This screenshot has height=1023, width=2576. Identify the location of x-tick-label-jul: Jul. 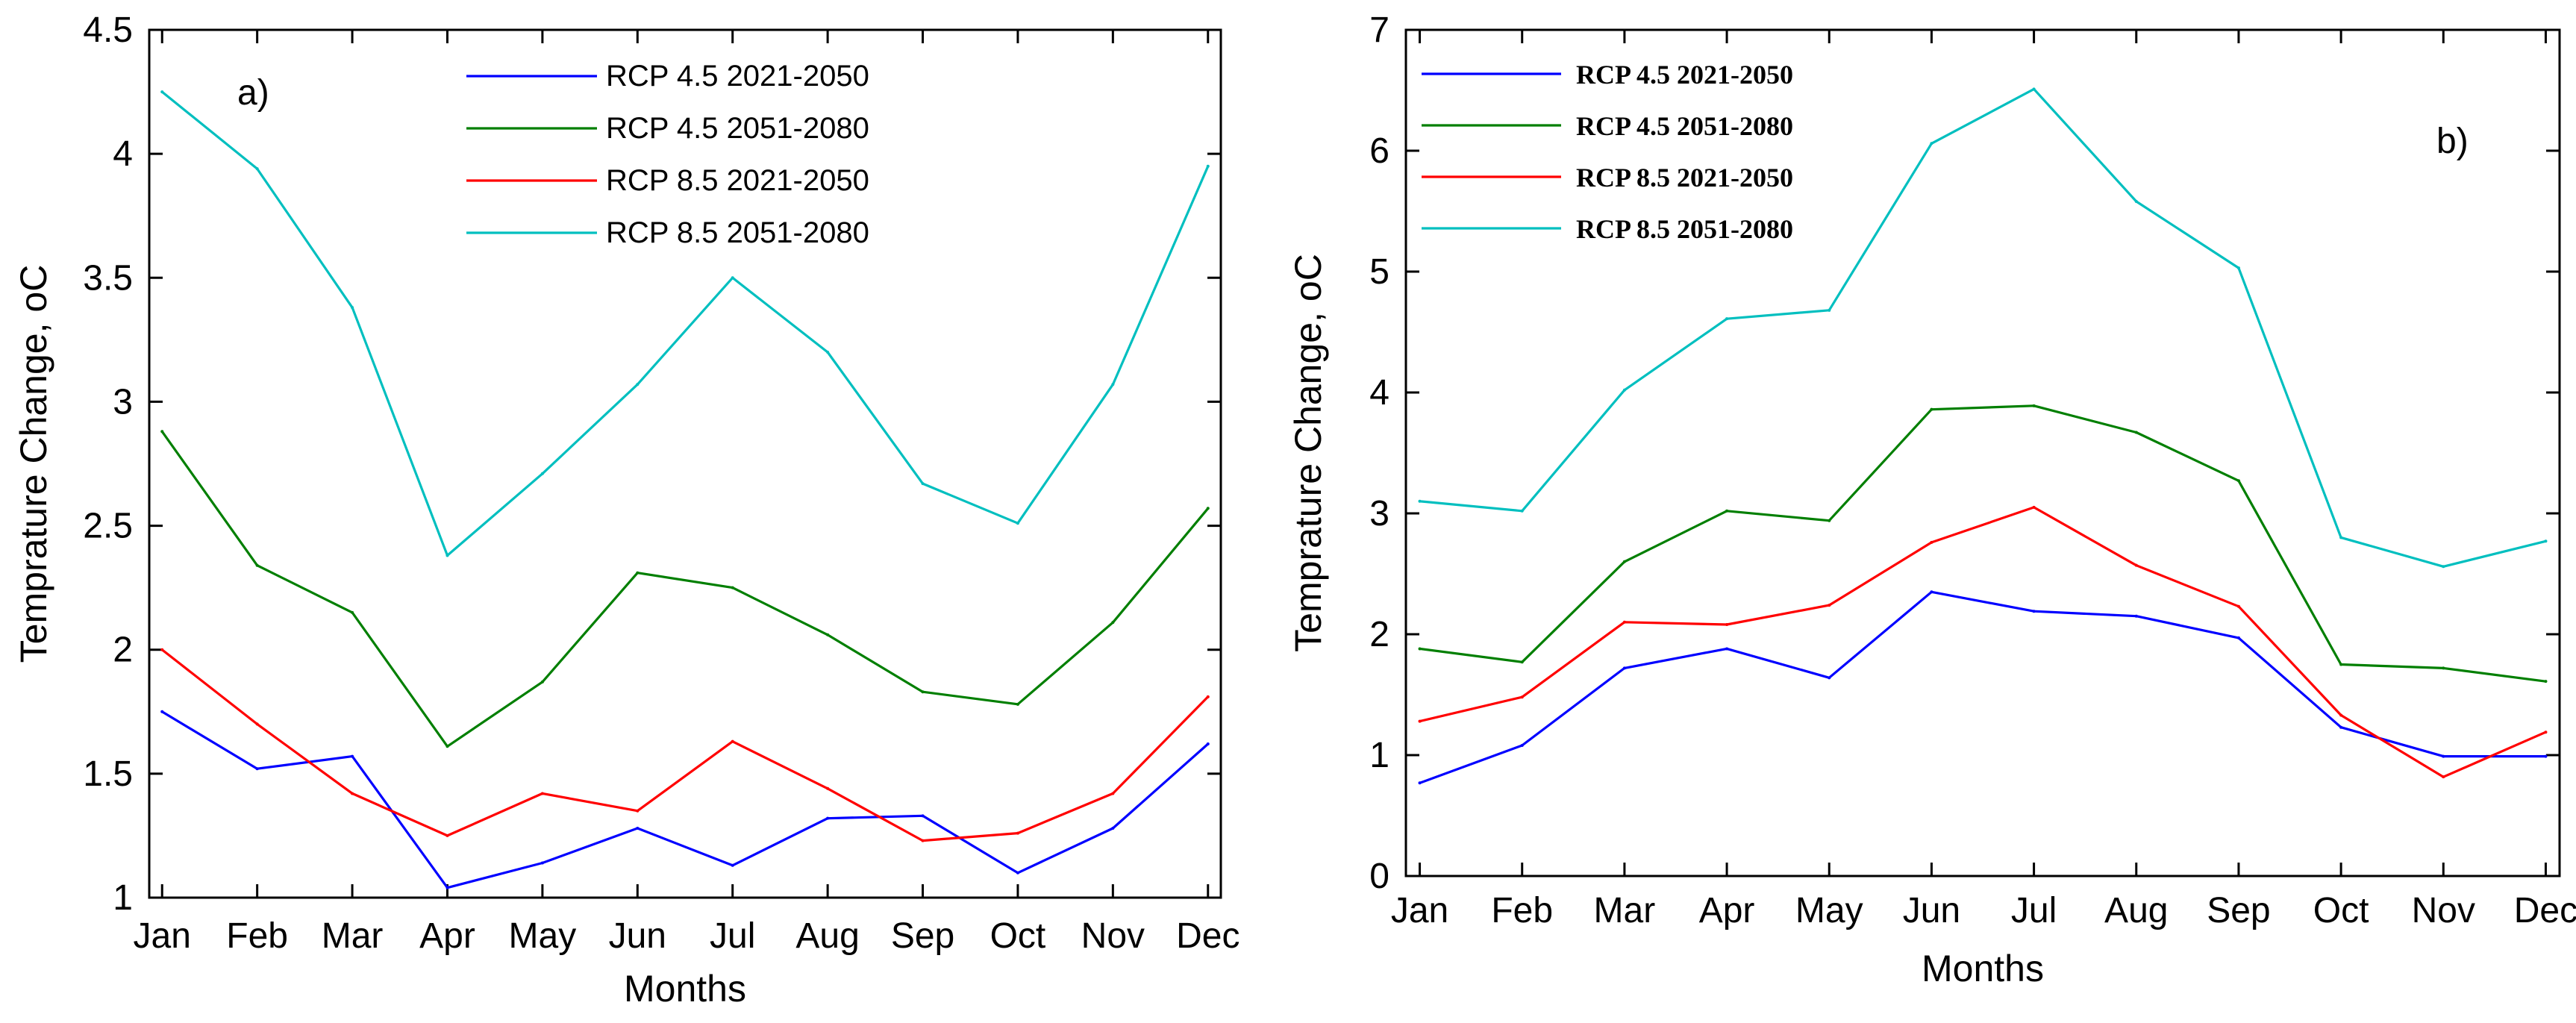
(732, 936).